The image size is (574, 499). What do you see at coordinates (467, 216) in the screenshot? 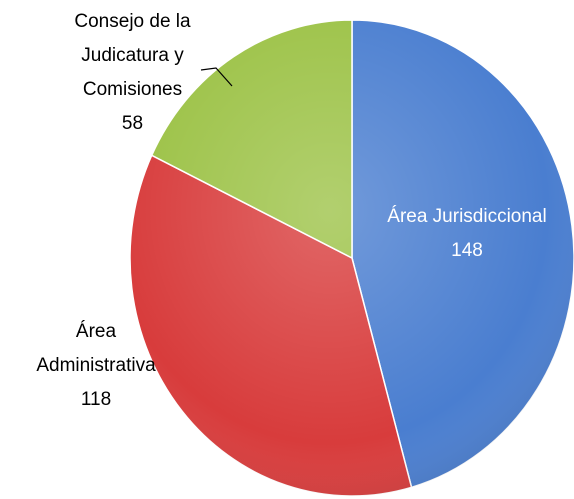
I see `category-label: Área Jurisdiccional` at bounding box center [467, 216].